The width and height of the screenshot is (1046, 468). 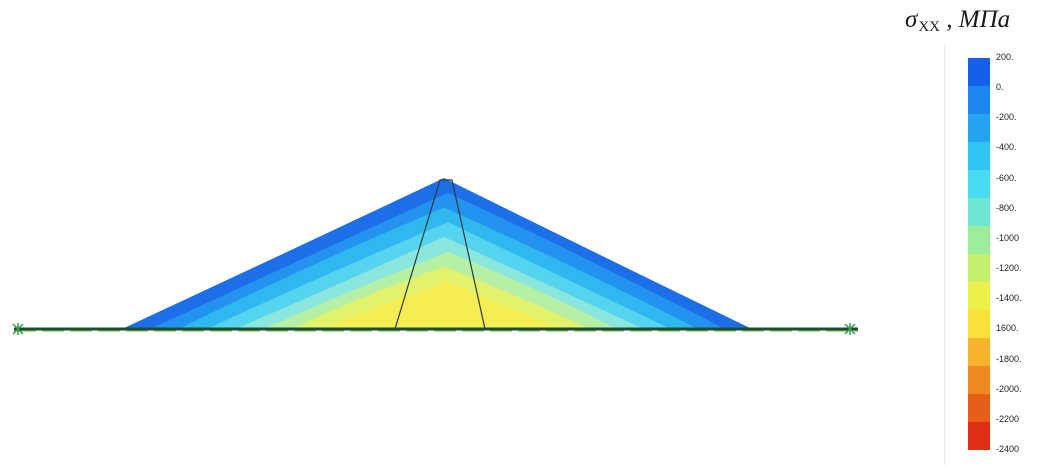 What do you see at coordinates (1006, 117) in the screenshot?
I see `legend-tick-label: -200.` at bounding box center [1006, 117].